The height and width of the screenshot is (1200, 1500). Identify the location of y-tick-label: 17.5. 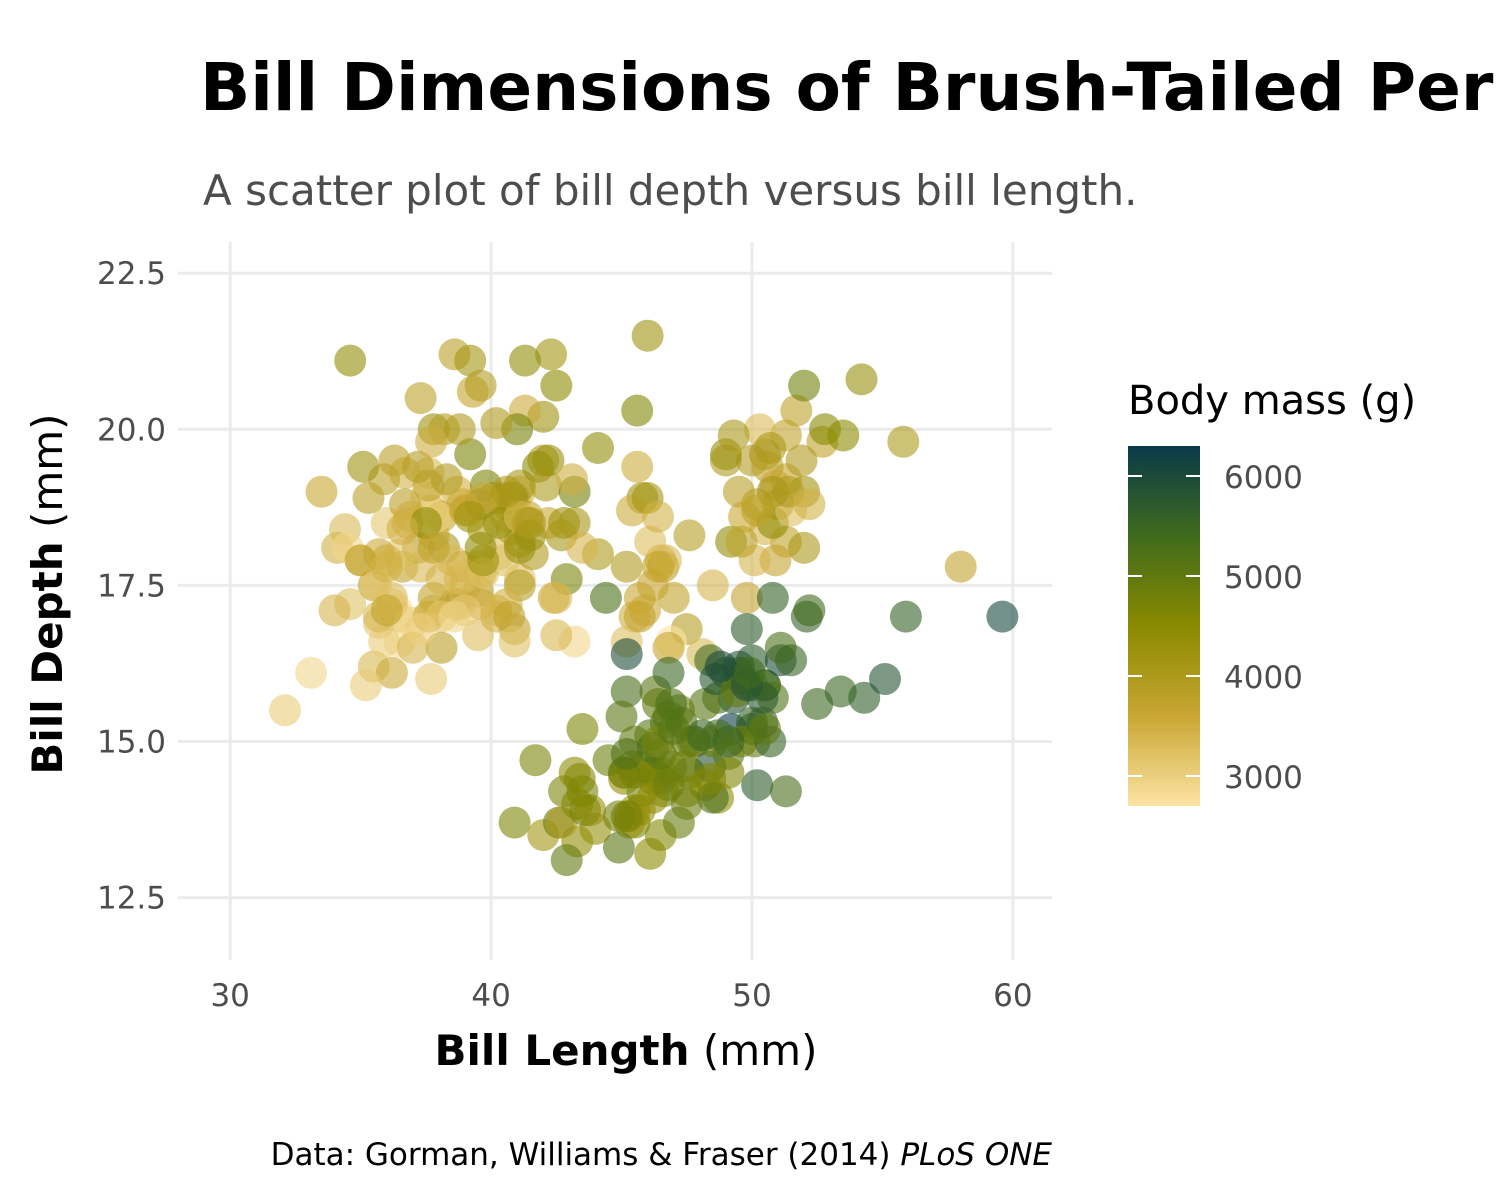
(131, 586).